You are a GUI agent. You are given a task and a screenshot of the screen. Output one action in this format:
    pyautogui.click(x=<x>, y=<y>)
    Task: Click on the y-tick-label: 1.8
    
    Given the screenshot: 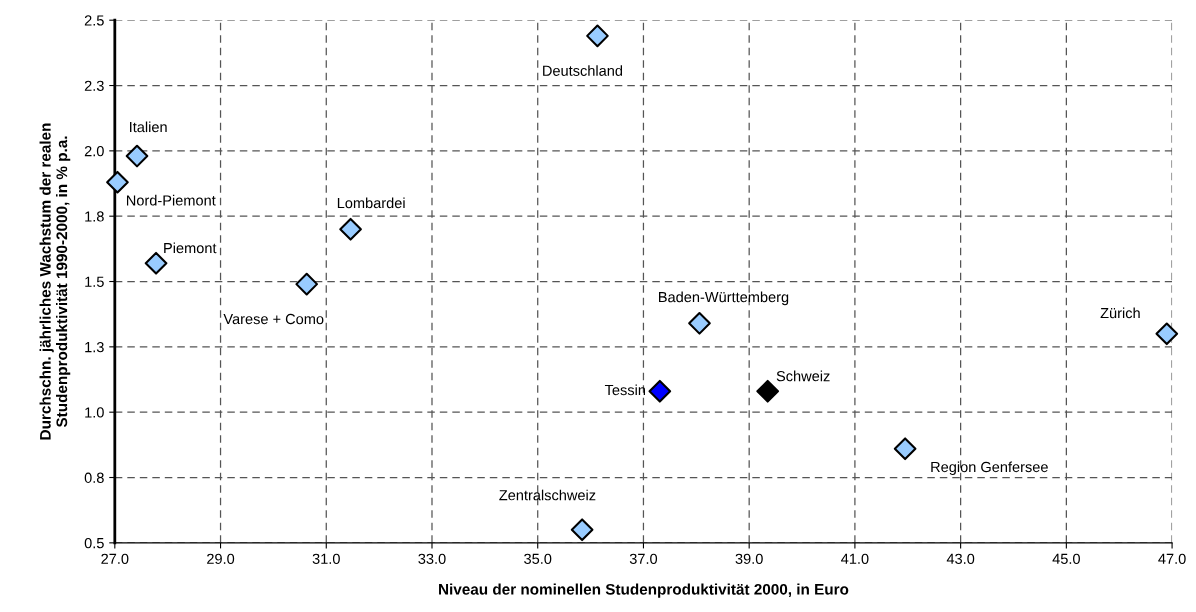 What is the action you would take?
    pyautogui.click(x=94, y=216)
    